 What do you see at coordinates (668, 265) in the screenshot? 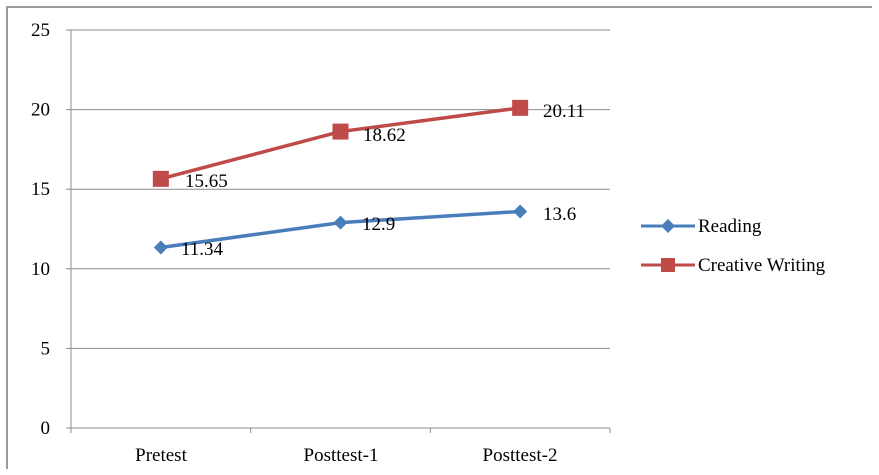
I see `legend-marker-creative-writing` at bounding box center [668, 265].